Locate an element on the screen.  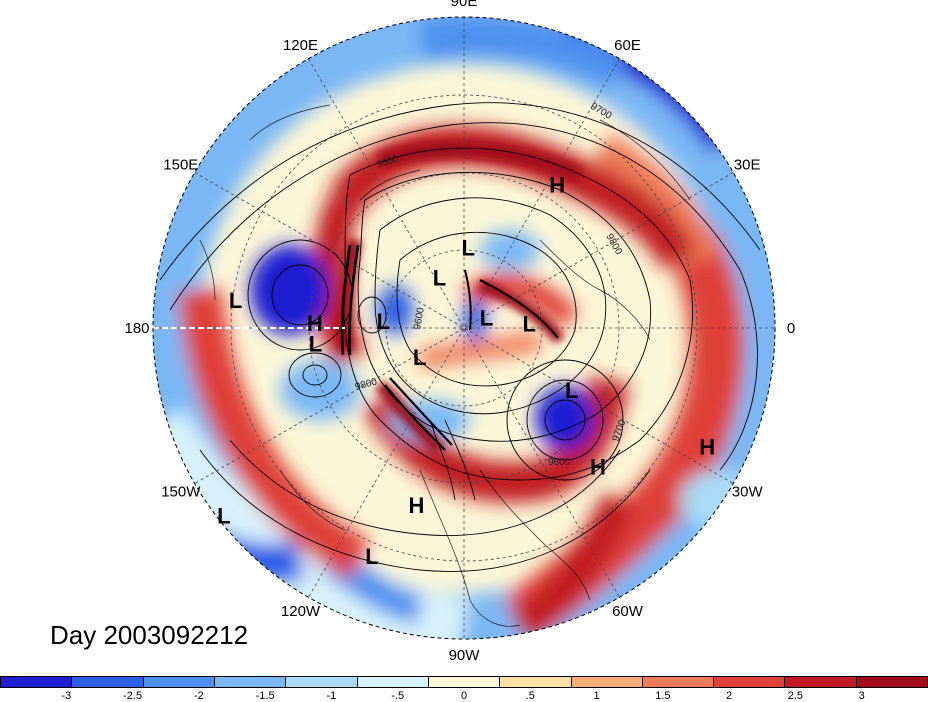
colorbar-tick-label: -1 is located at coordinates (331, 696).